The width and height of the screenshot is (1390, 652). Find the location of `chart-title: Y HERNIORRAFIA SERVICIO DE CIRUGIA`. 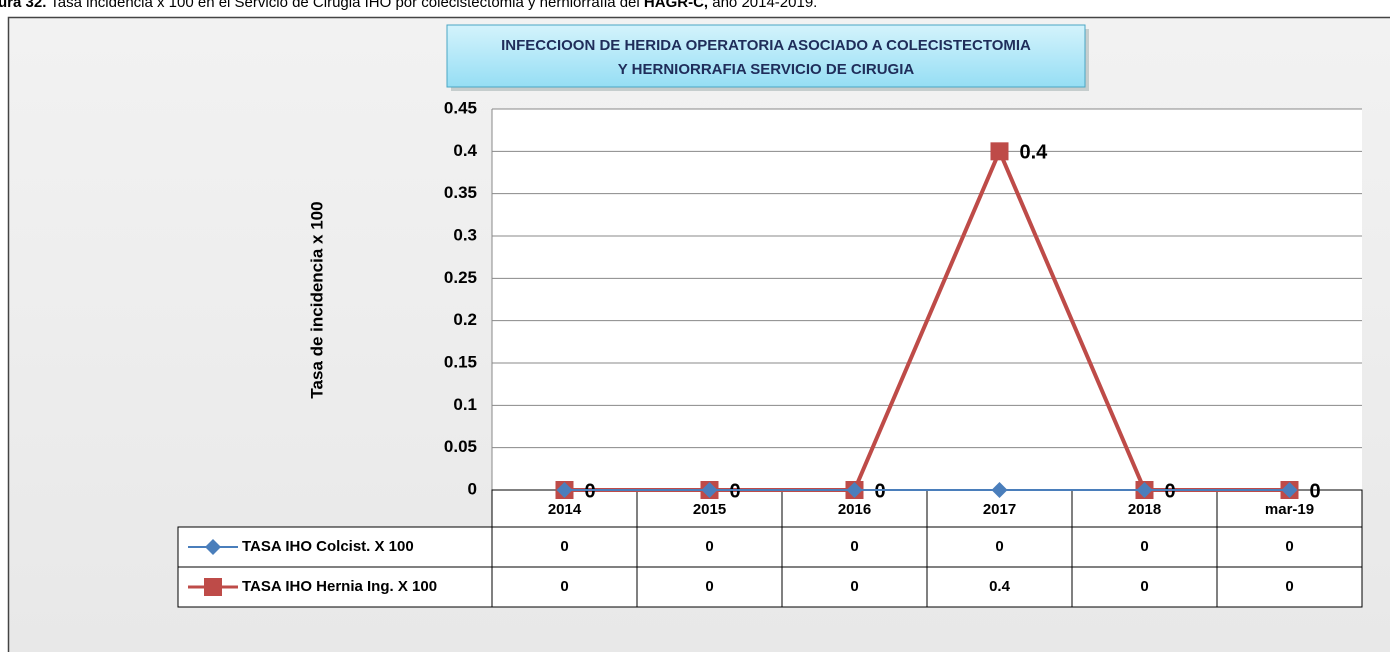

chart-title: Y HERNIORRAFIA SERVICIO DE CIRUGIA is located at coordinates (766, 69).